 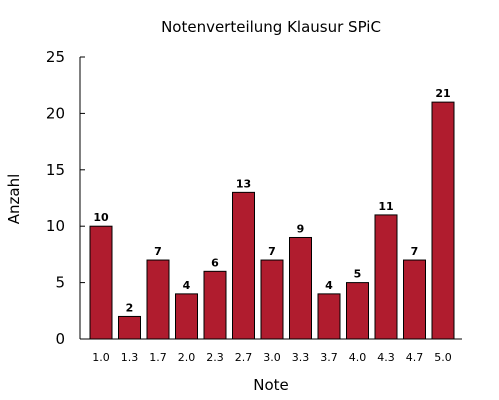 I want to click on data-label: 5, so click(x=358, y=274).